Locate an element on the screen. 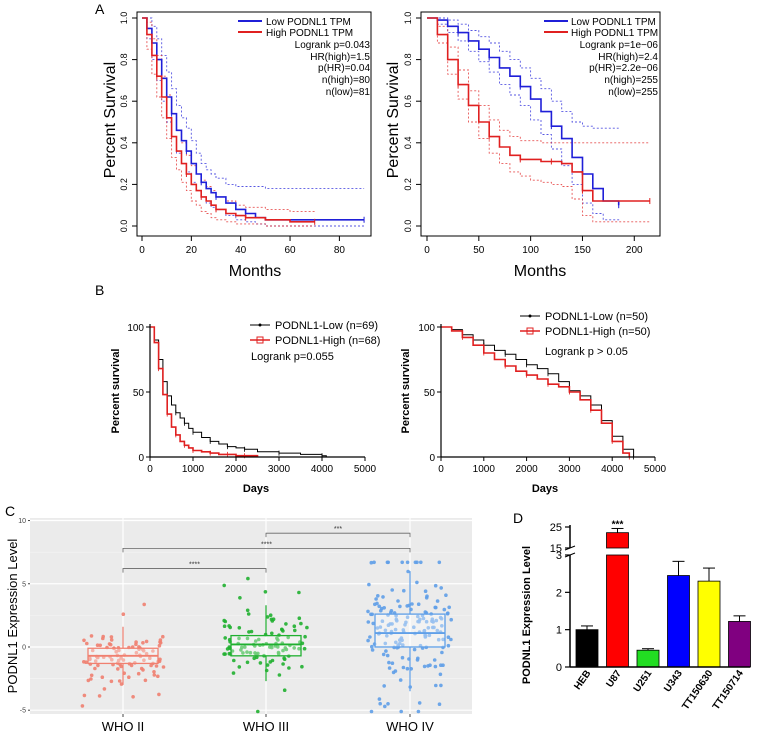 The width and height of the screenshot is (778, 739). A1-ytick-label: 0.2 is located at coordinates (124, 184).